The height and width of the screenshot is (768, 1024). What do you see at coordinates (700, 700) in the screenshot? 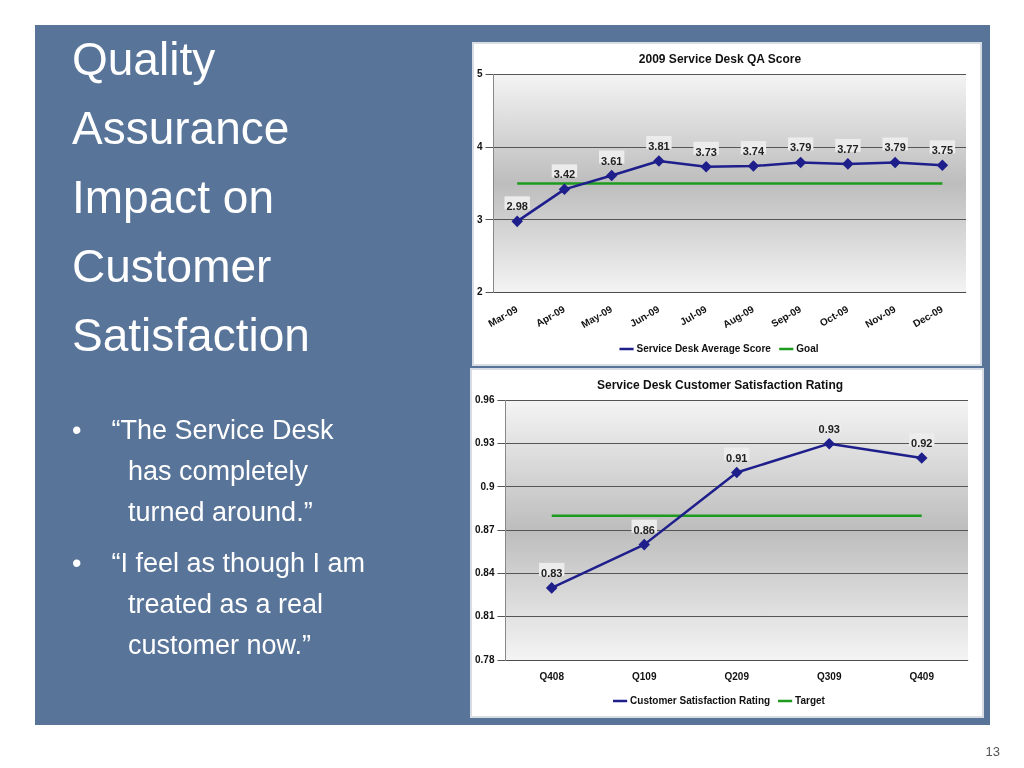
I see `legend-label: Customer Satisfaction Rating` at bounding box center [700, 700].